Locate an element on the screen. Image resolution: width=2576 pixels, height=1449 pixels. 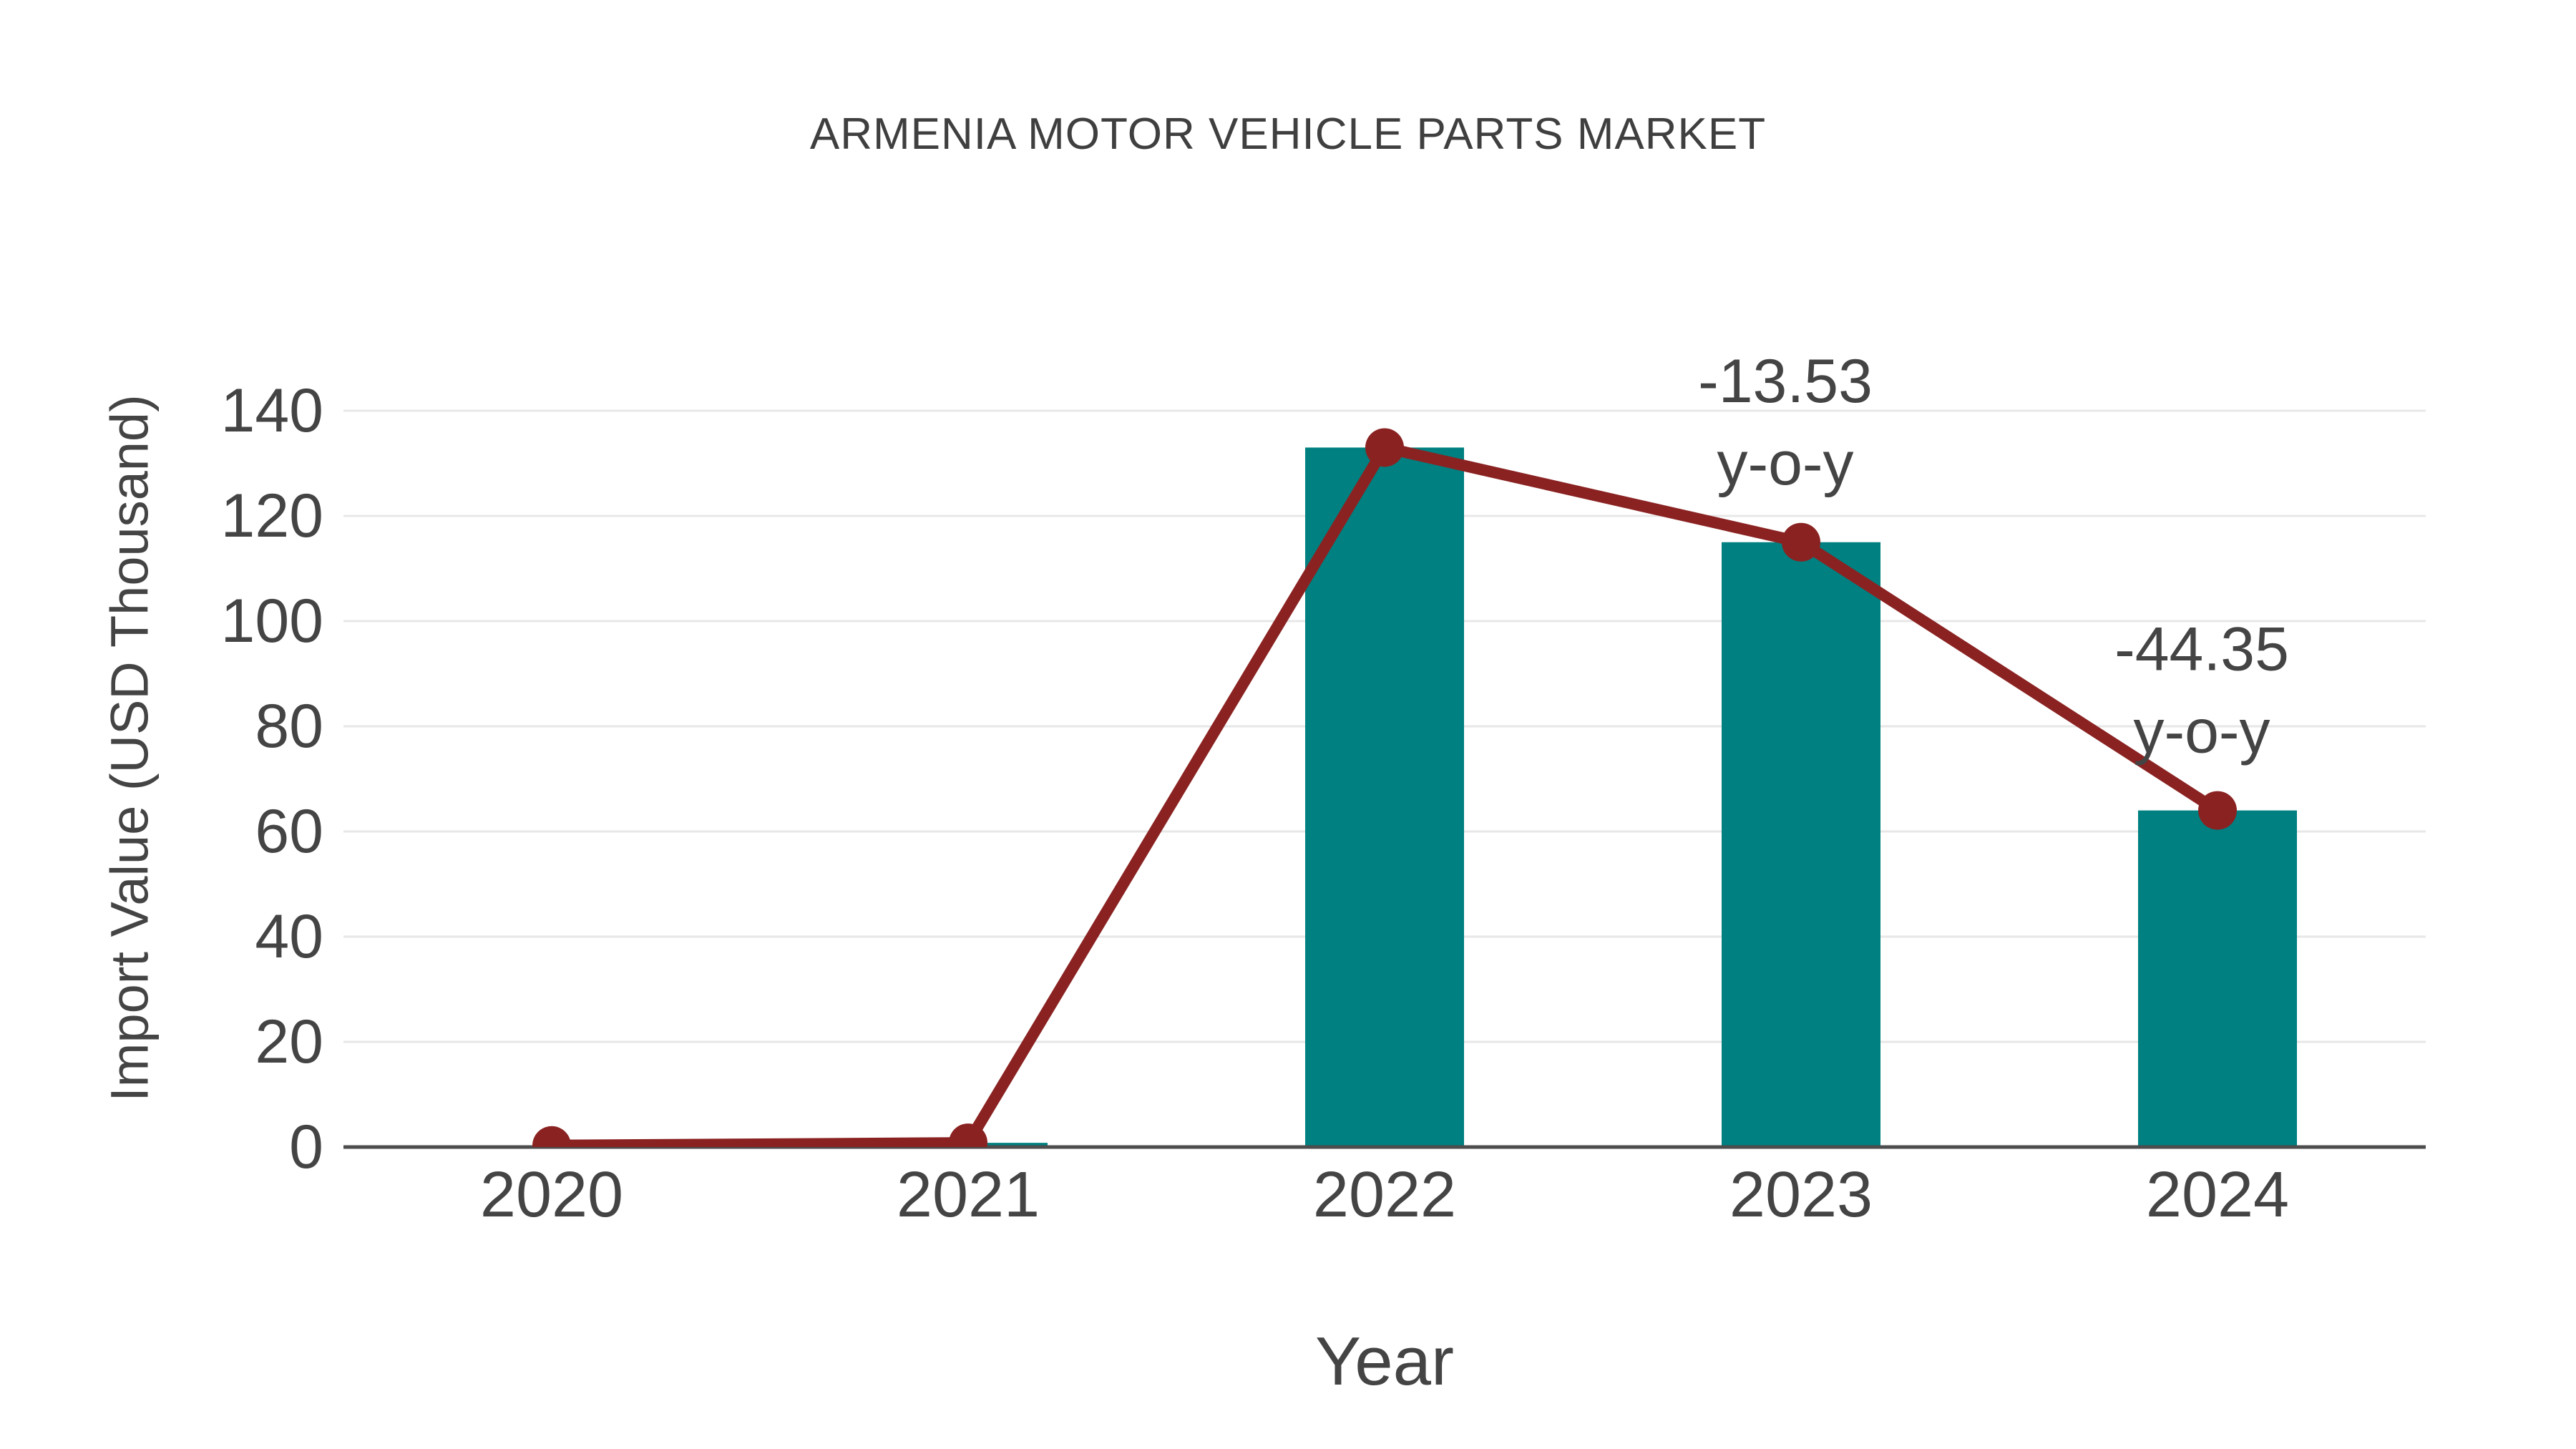
y-tick-label-120: 120 is located at coordinates (272, 516).